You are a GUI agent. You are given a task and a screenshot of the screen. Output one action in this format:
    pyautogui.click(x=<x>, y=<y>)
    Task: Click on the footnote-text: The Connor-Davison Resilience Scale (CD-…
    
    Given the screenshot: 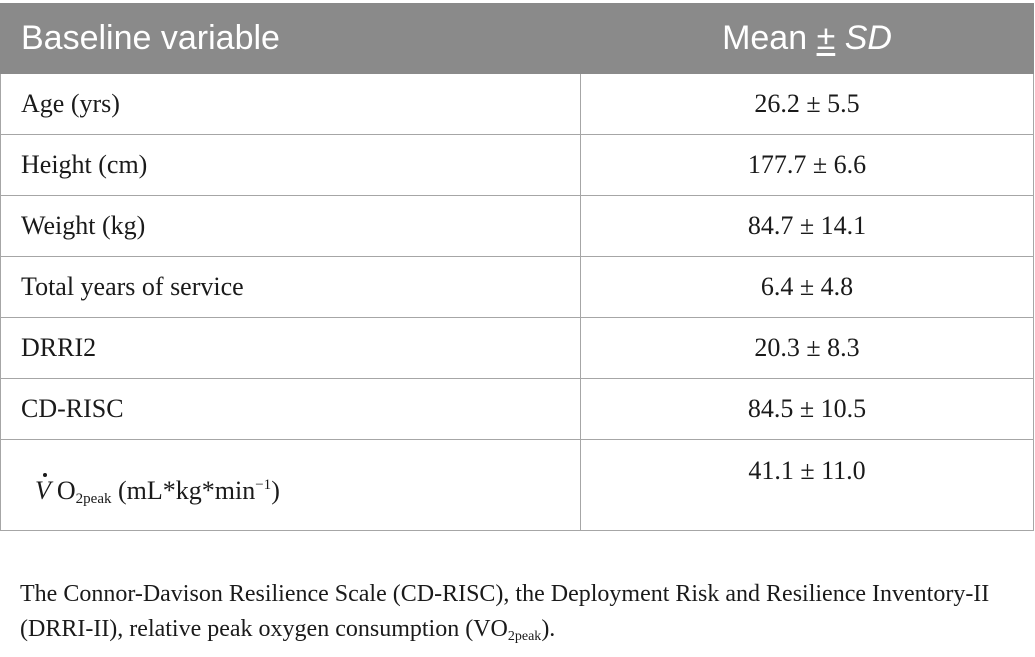 What is the action you would take?
    pyautogui.click(x=505, y=611)
    